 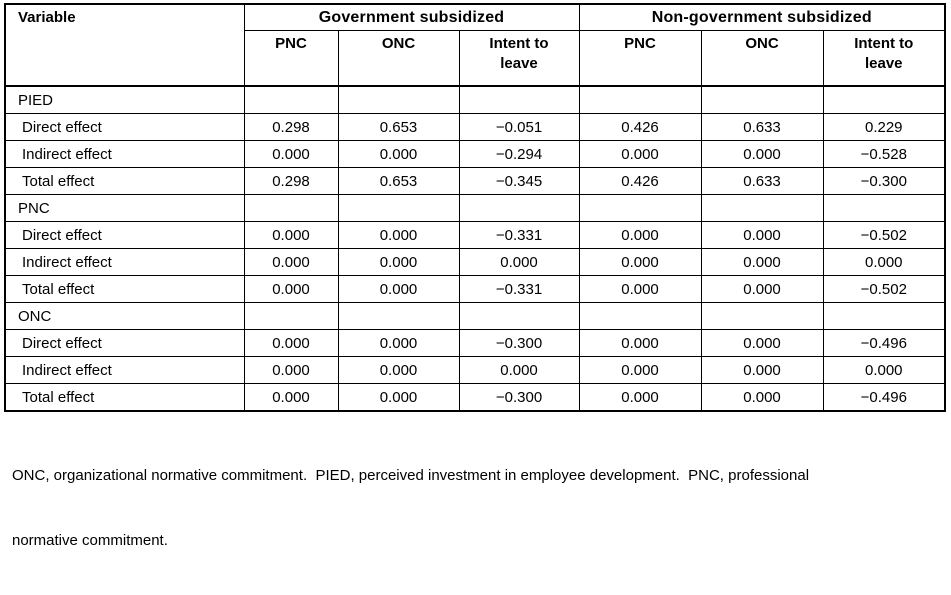 I want to click on subheader-intent-gov: Intent to leave, so click(x=519, y=58).